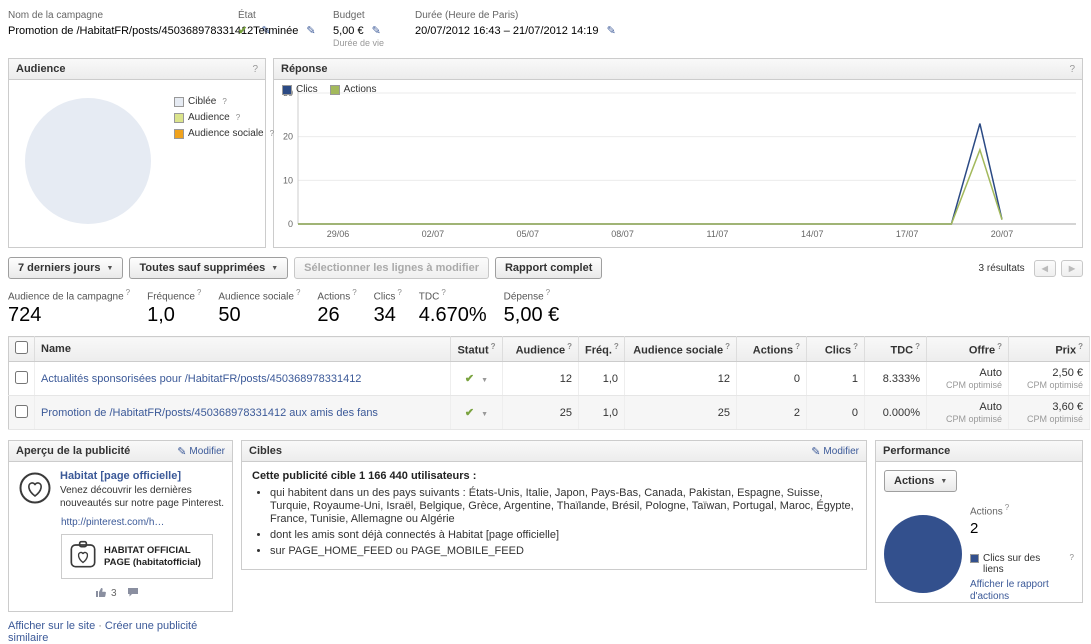 The width and height of the screenshot is (1091, 644). I want to click on budget-type-label: Durée de vie, so click(359, 43).